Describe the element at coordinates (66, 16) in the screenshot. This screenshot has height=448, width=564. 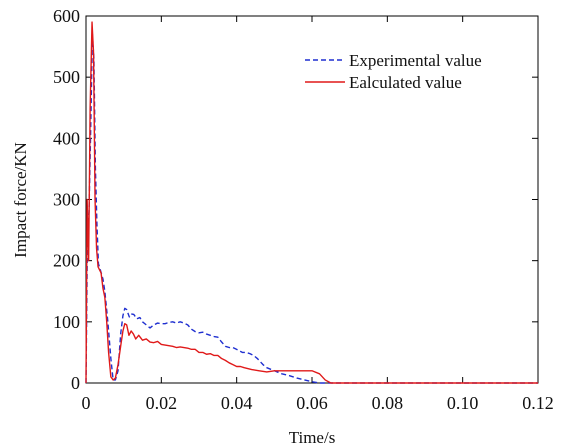
I see `y-tick-label: 600` at that location.